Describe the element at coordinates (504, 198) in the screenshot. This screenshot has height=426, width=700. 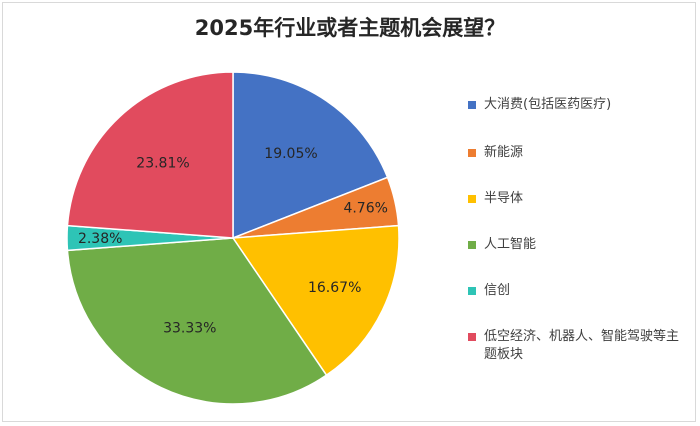
I see `legend-label: 半导体` at that location.